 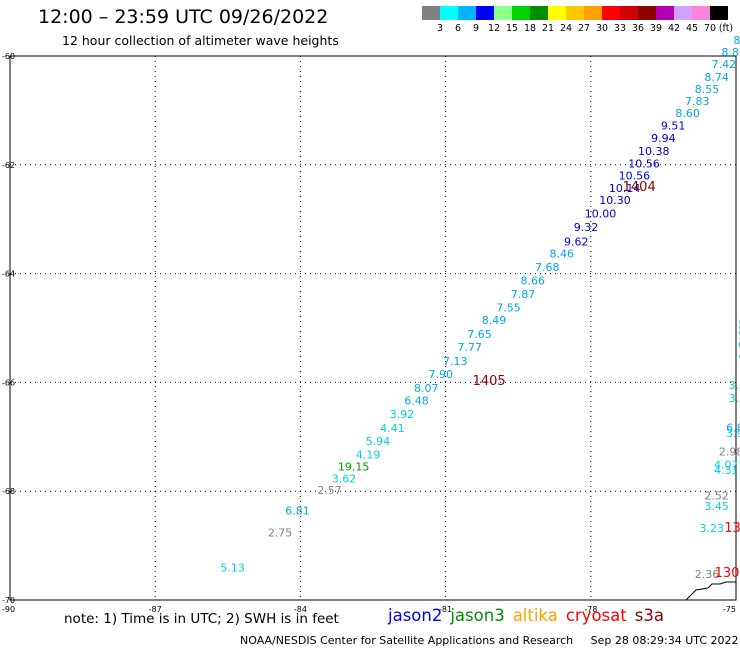 I want to click on swh-point-label: 9.32, so click(x=586, y=227).